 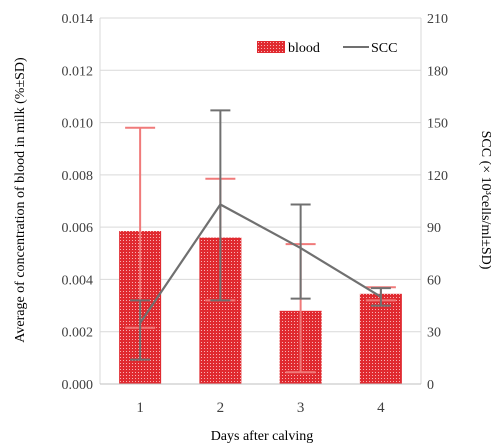 What do you see at coordinates (434, 280) in the screenshot?
I see `right-tick-label: 60` at bounding box center [434, 280].